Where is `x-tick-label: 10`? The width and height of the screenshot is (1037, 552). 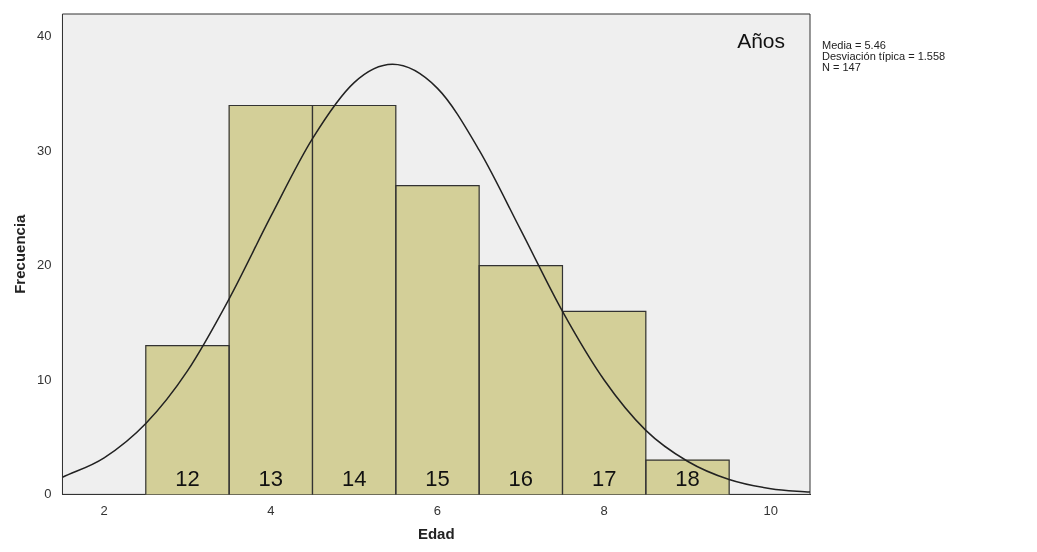
x-tick-label: 10 is located at coordinates (771, 510).